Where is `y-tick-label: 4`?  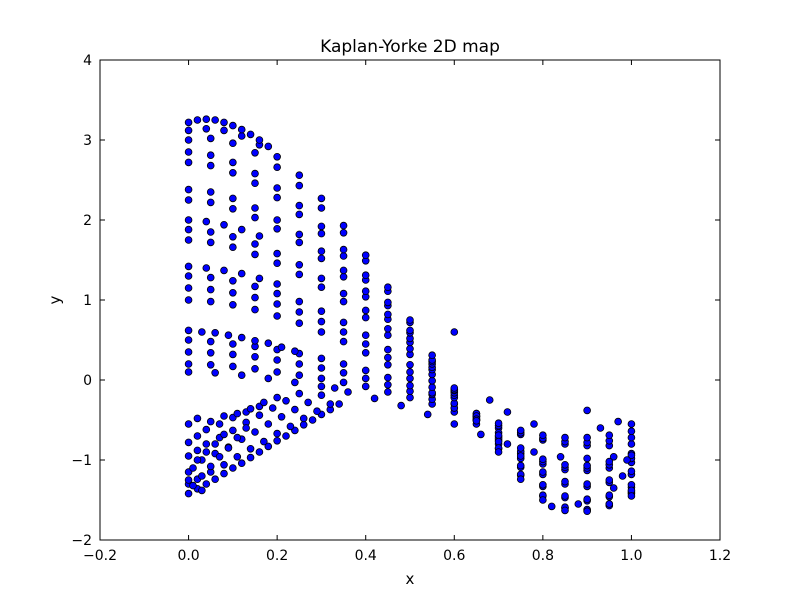
y-tick-label: 4 is located at coordinates (87, 61).